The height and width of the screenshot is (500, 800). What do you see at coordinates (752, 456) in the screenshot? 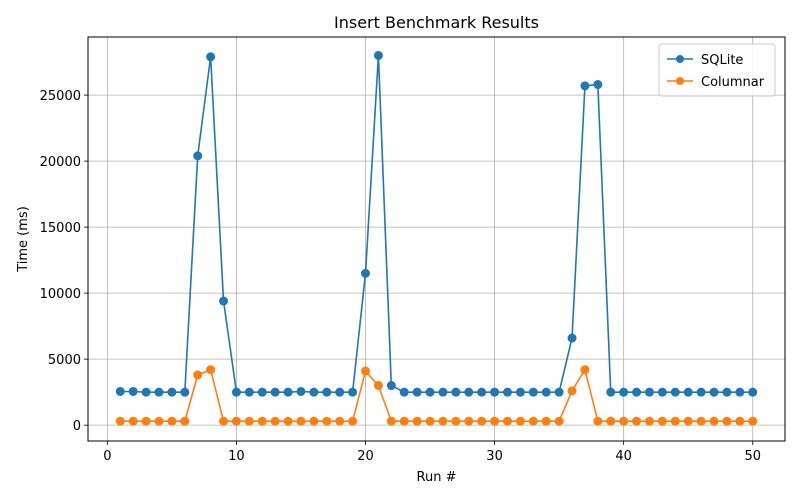
I see `x-tick-label: 50` at bounding box center [752, 456].